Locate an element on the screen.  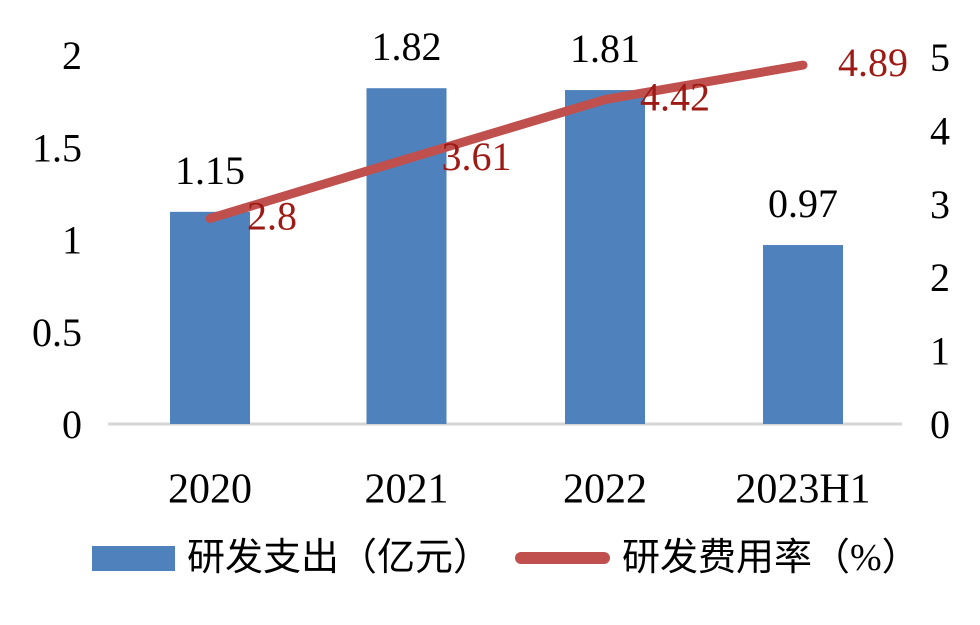
left-axis-tick-2: 2 is located at coordinates (72, 55).